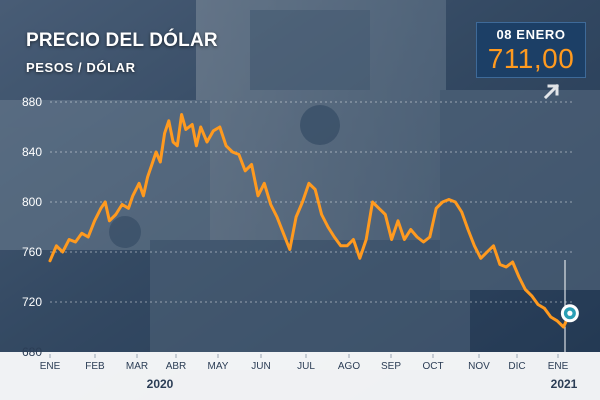 This screenshot has height=400, width=600. I want to click on banknote-left, so click(105, 175).